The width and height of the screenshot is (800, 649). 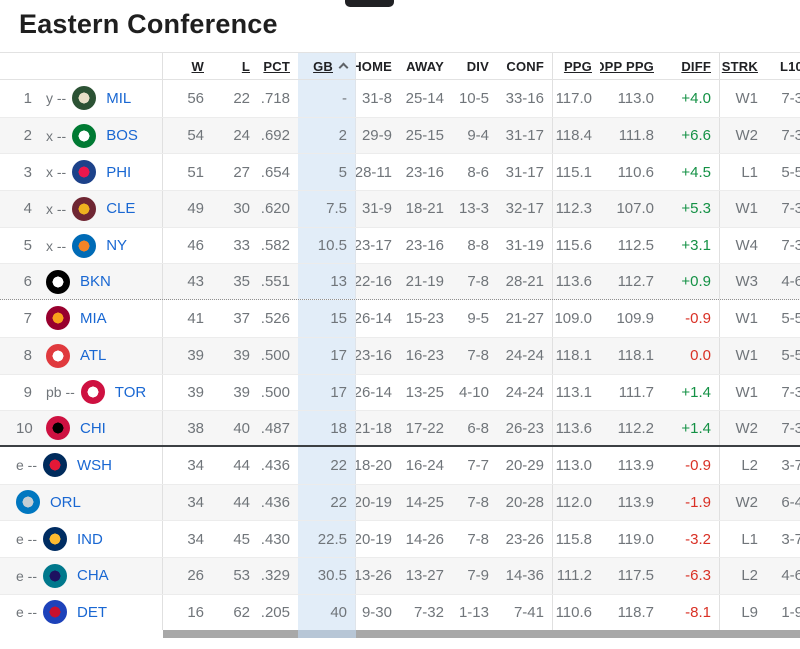 I want to click on header-label-diff: DIFF, so click(x=696, y=66).